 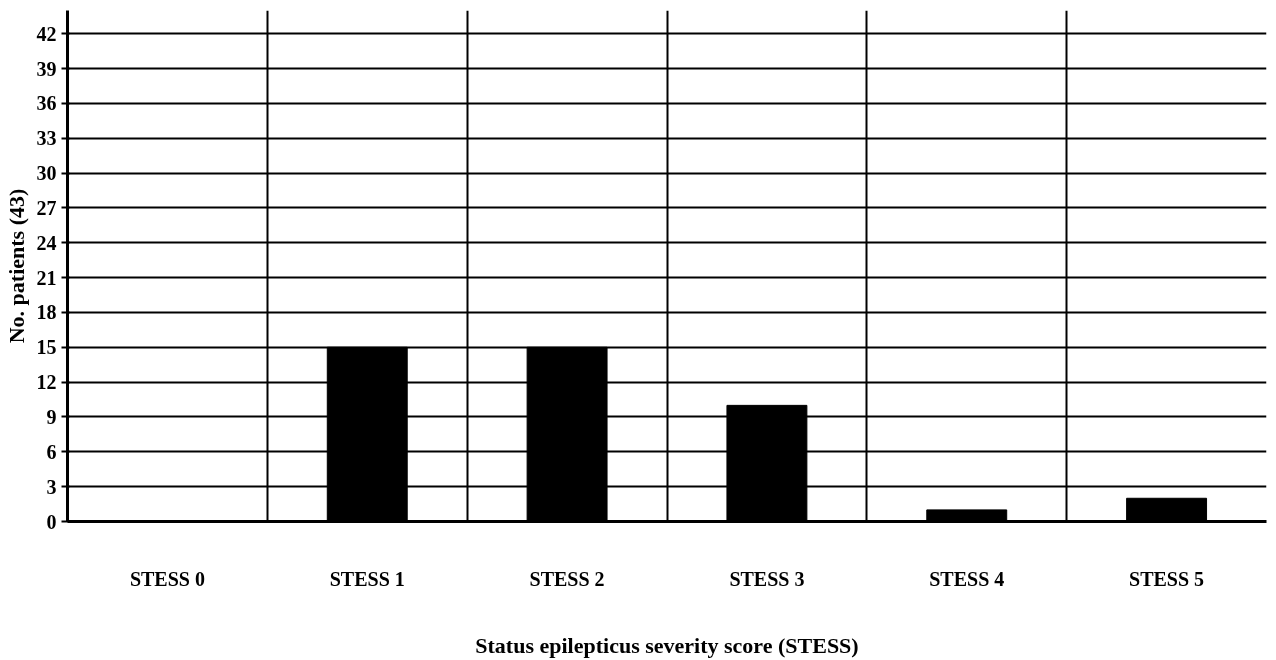 What do you see at coordinates (1167, 578) in the screenshot?
I see `x-tick-label: STESS 5` at bounding box center [1167, 578].